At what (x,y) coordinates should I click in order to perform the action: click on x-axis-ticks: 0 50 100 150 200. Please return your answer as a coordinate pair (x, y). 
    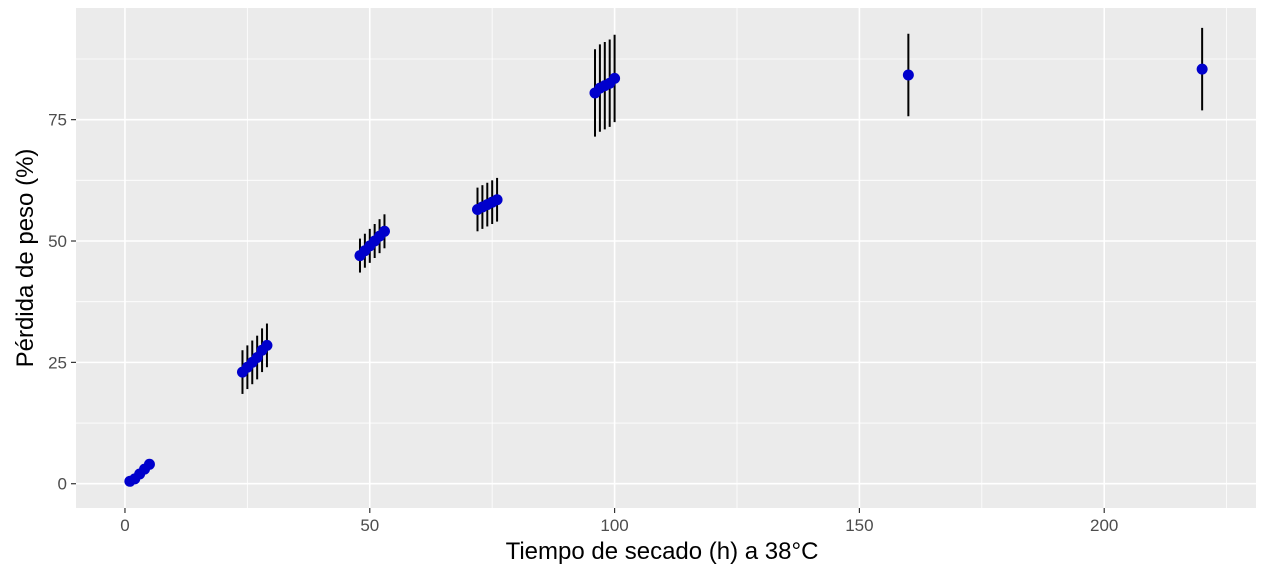
    Looking at the image, I should click on (619, 521).